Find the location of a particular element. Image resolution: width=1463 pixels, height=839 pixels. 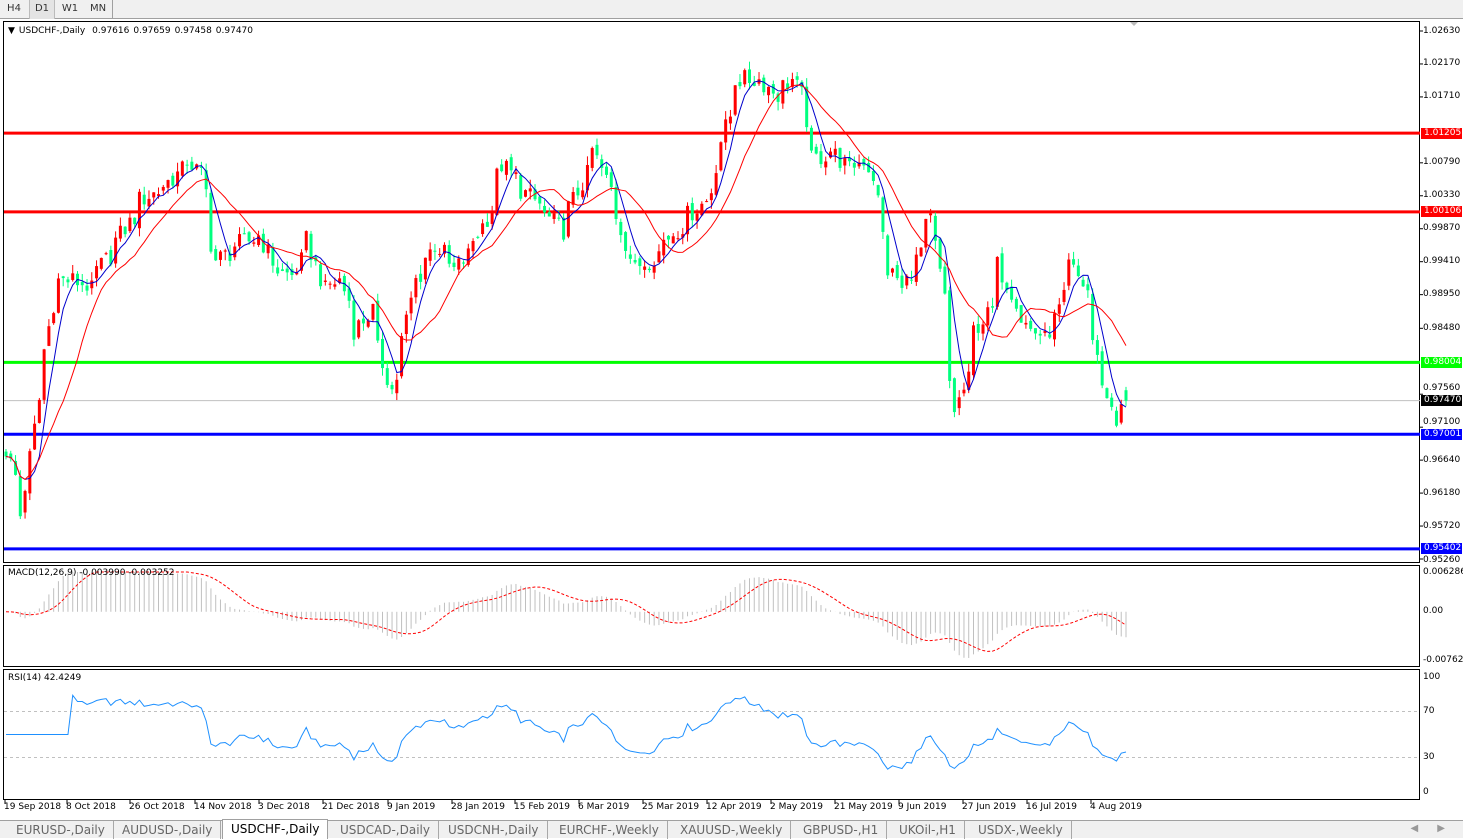

date-tick-label: 15 Feb 2019 is located at coordinates (542, 807).